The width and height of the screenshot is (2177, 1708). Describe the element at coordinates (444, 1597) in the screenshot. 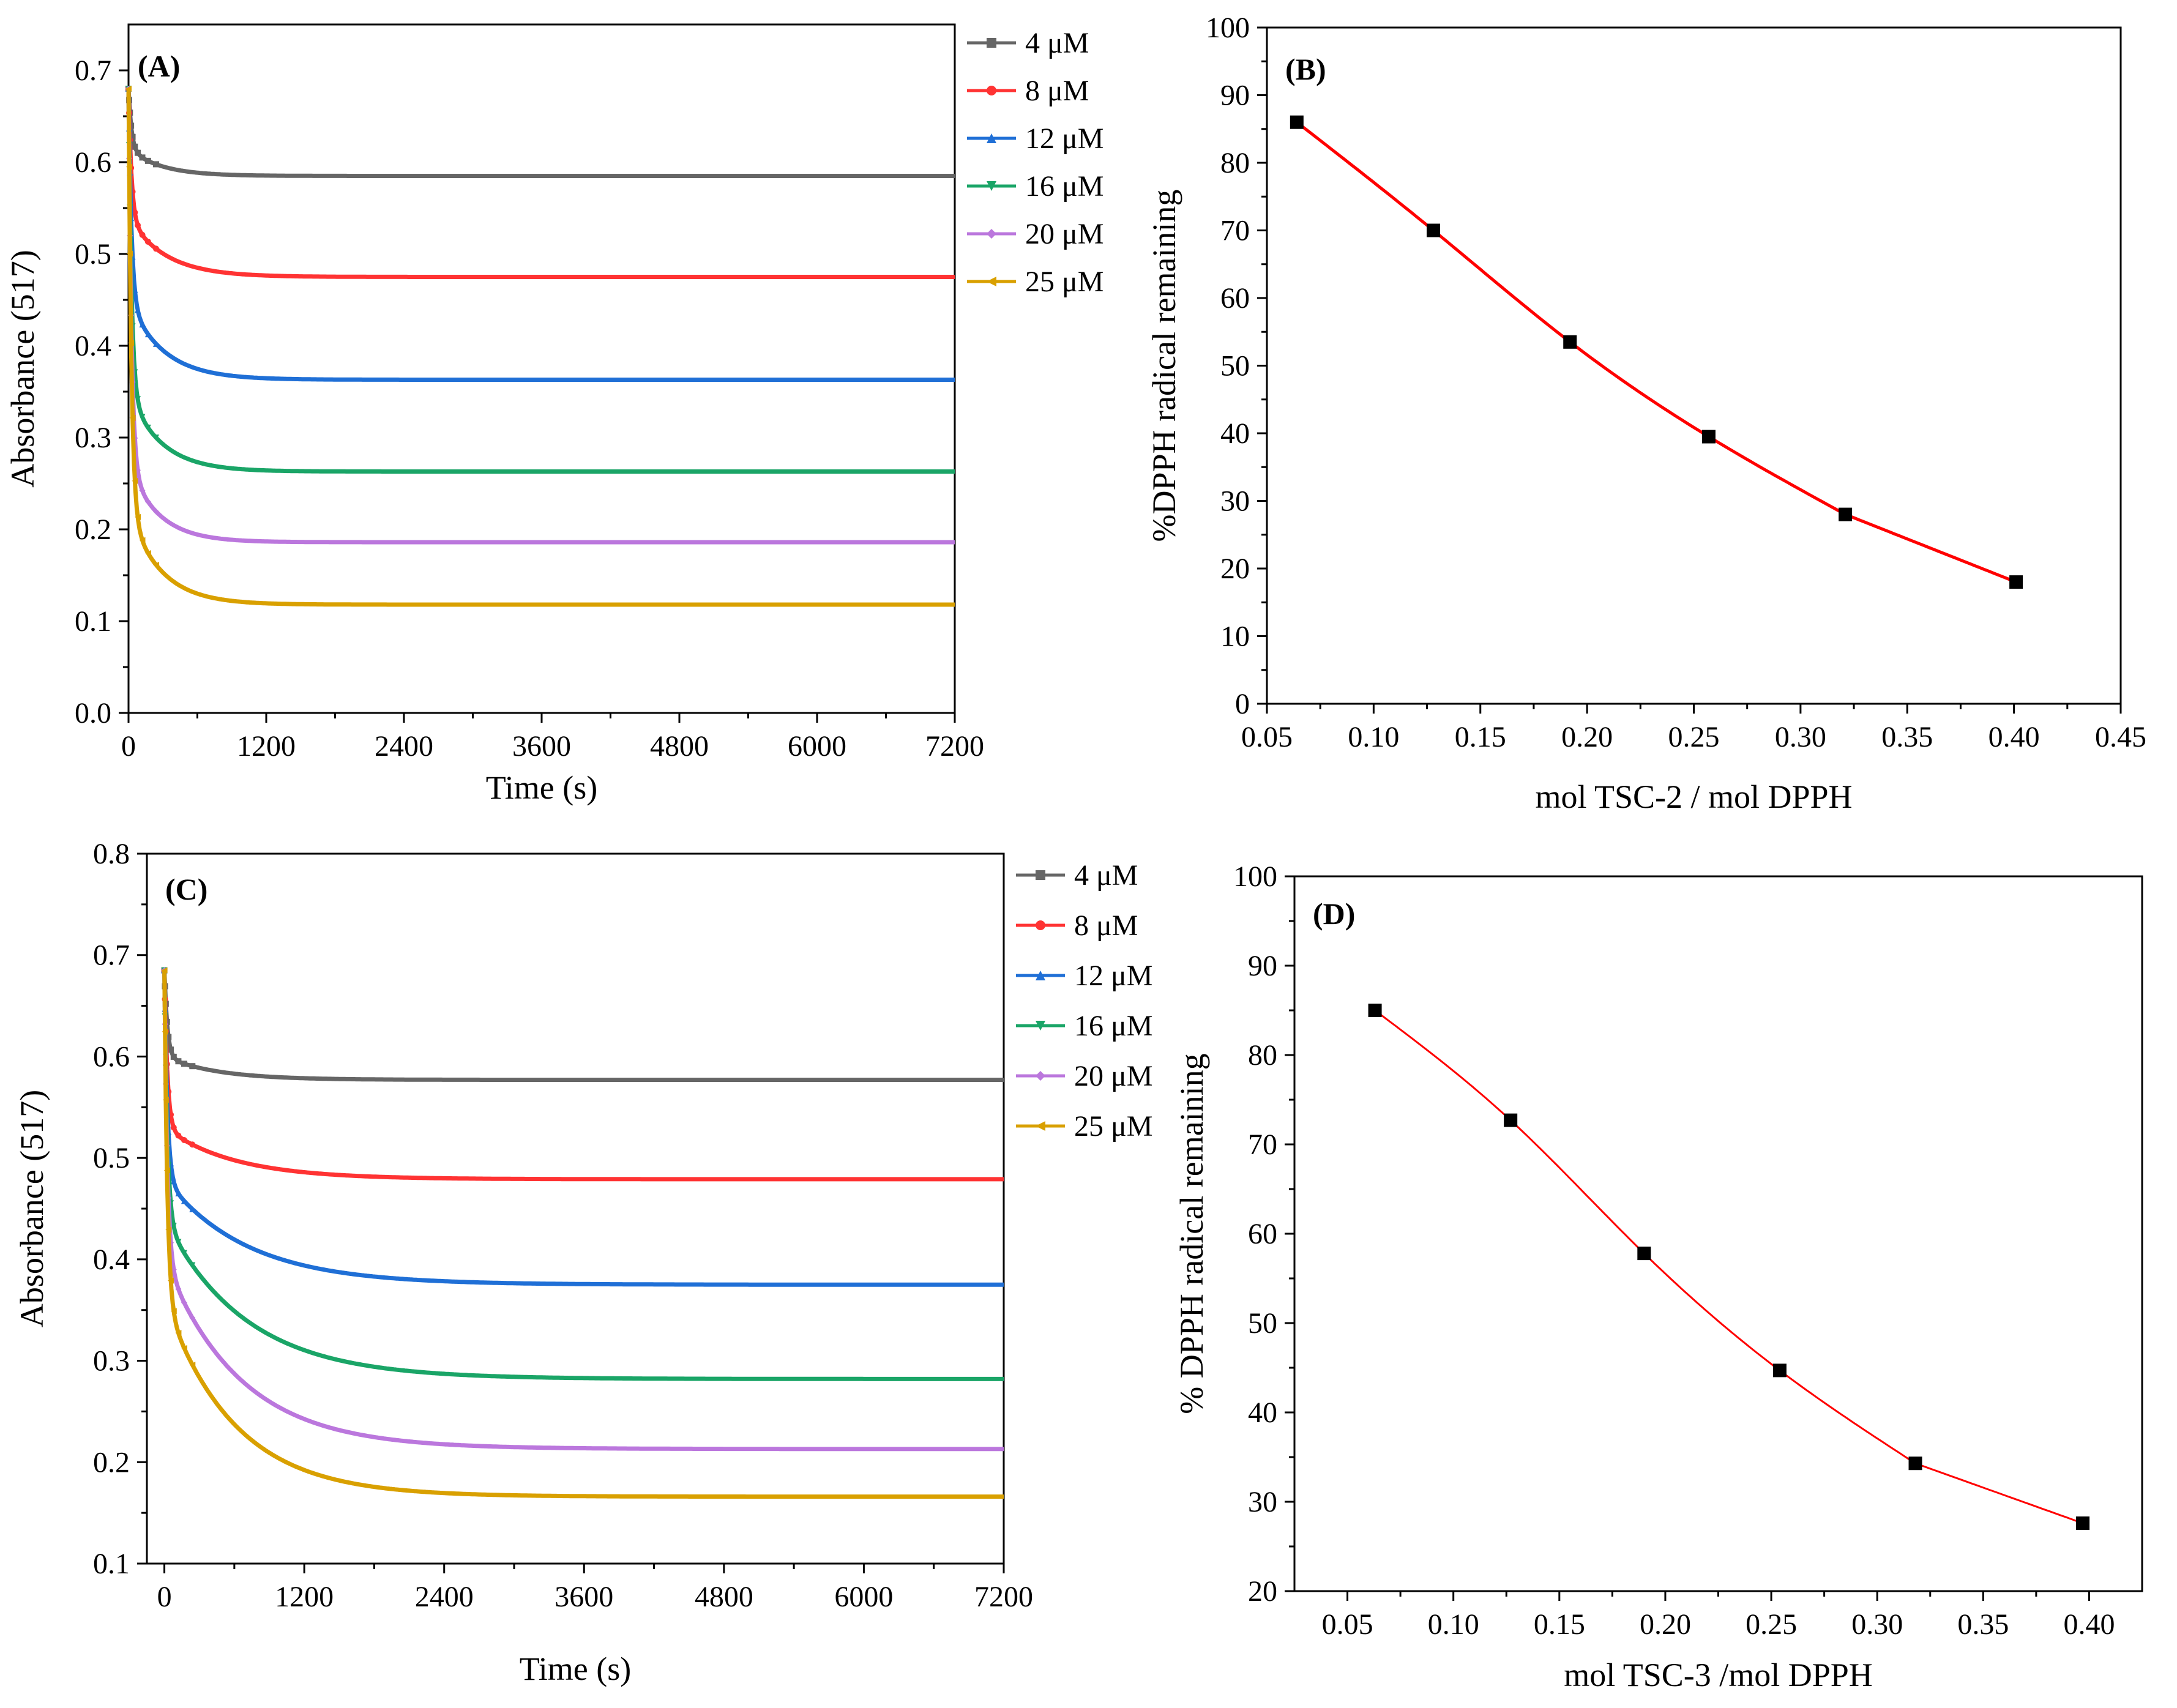

I see `x-tick-label: 2400` at that location.